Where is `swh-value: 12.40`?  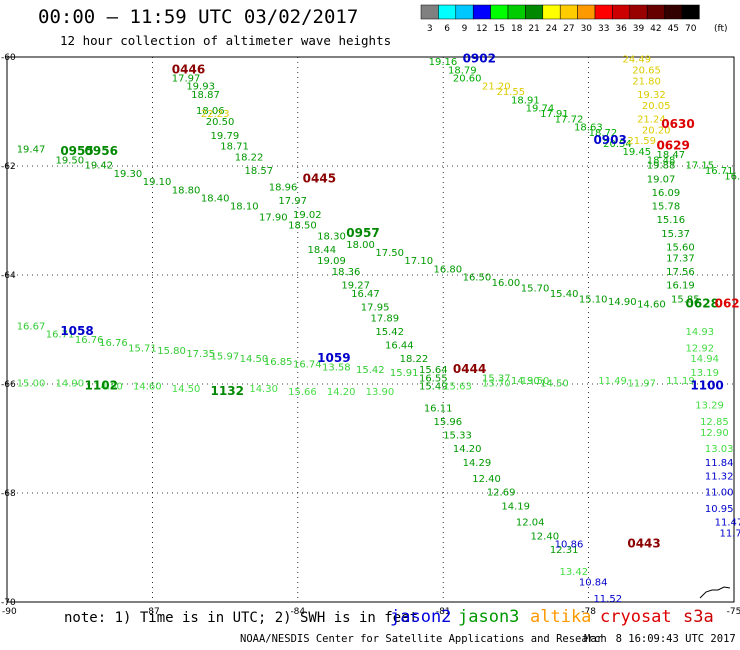
swh-value: 12.40 is located at coordinates (486, 479).